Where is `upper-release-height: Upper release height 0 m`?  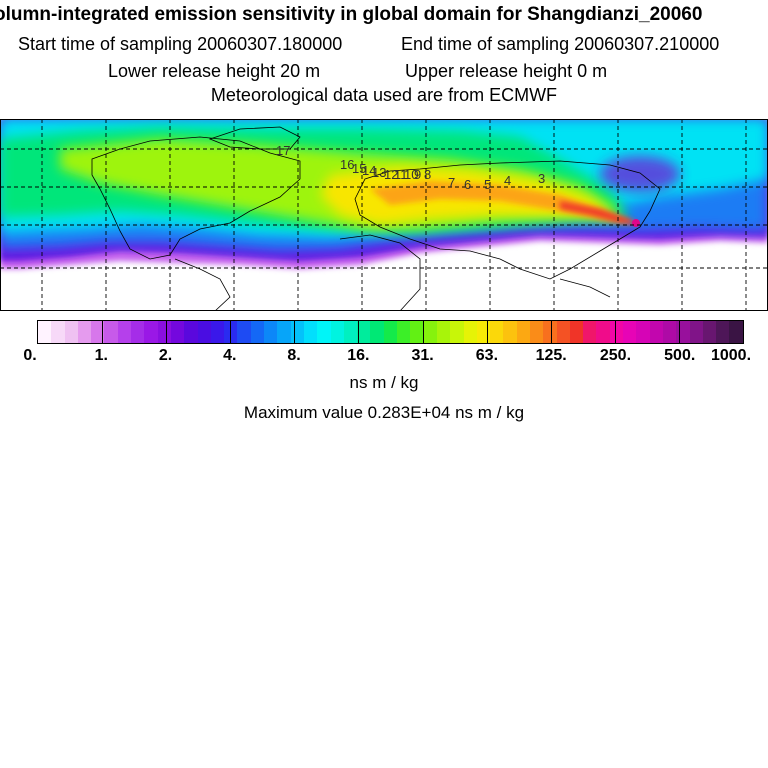
upper-release-height: Upper release height 0 m is located at coordinates (506, 71).